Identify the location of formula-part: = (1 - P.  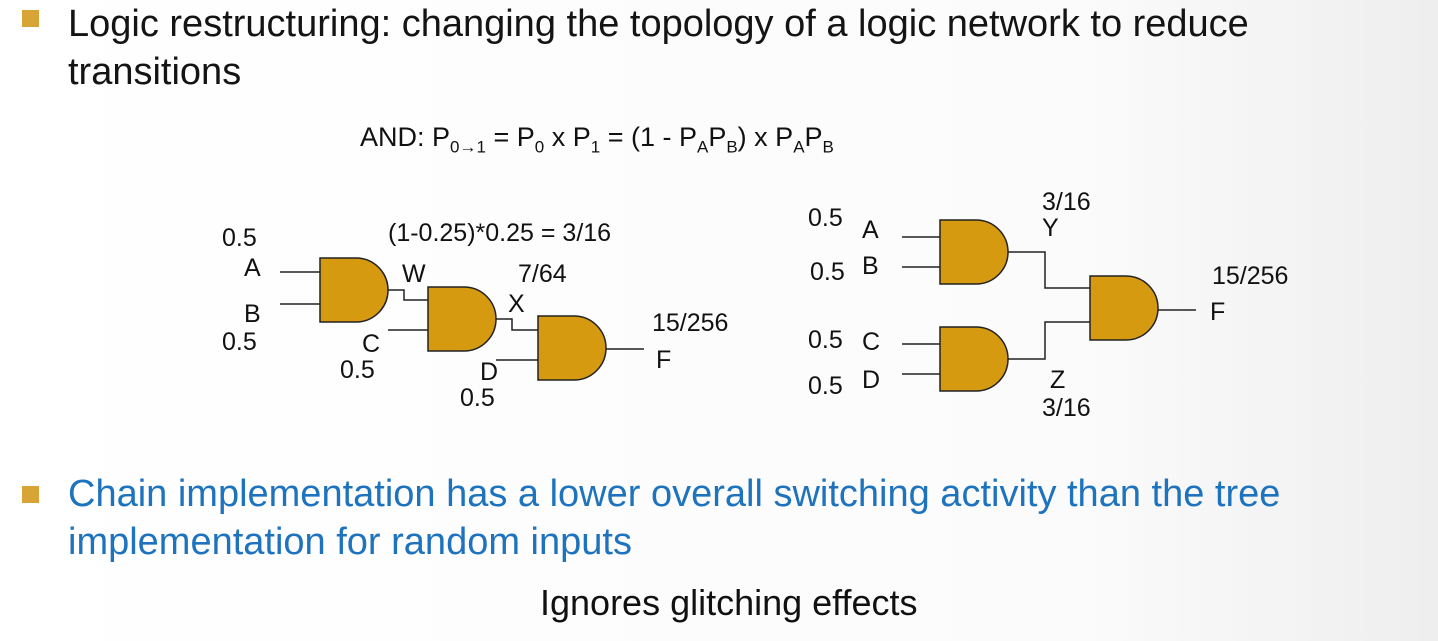
(648, 137).